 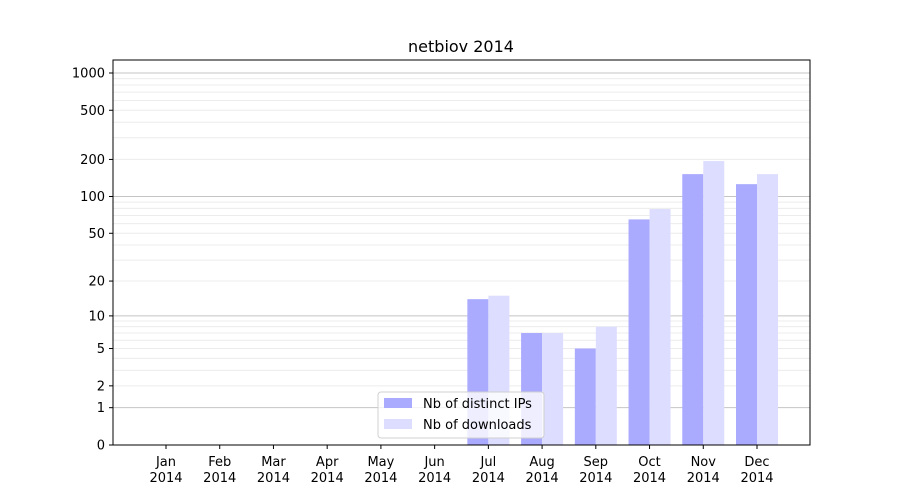 I want to click on x-tick-label: Jul 2014, so click(x=488, y=470).